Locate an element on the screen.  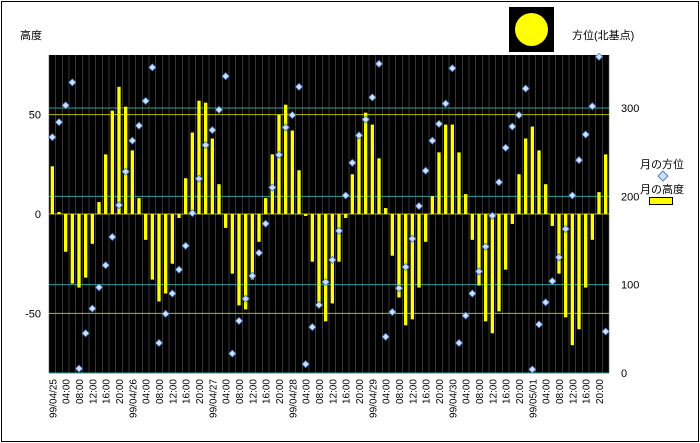
legend-altitude-label: 月の高度 is located at coordinates (662, 190).